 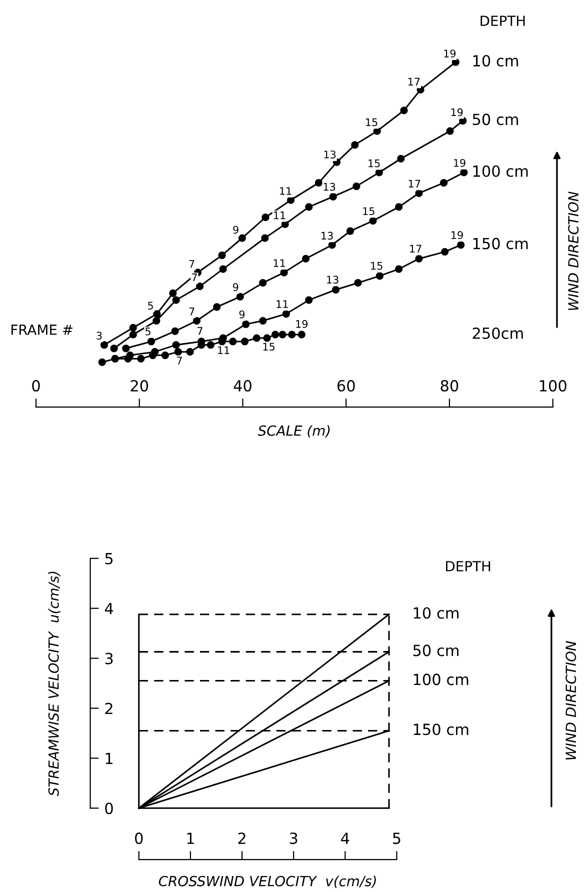 I want to click on y-tick-label: 1, so click(x=109, y=758).